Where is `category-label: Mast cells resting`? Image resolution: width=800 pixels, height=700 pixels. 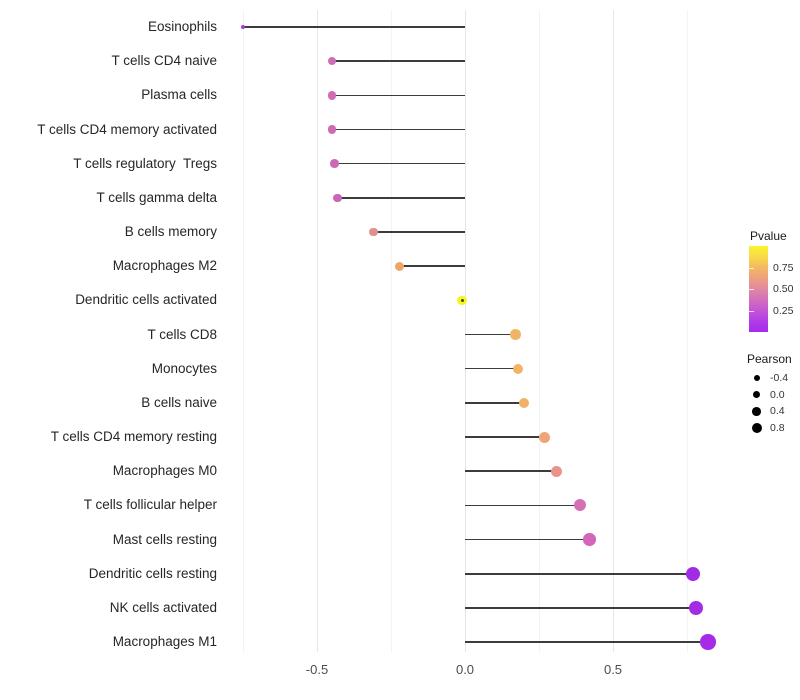
category-label: Mast cells resting is located at coordinates (164, 539).